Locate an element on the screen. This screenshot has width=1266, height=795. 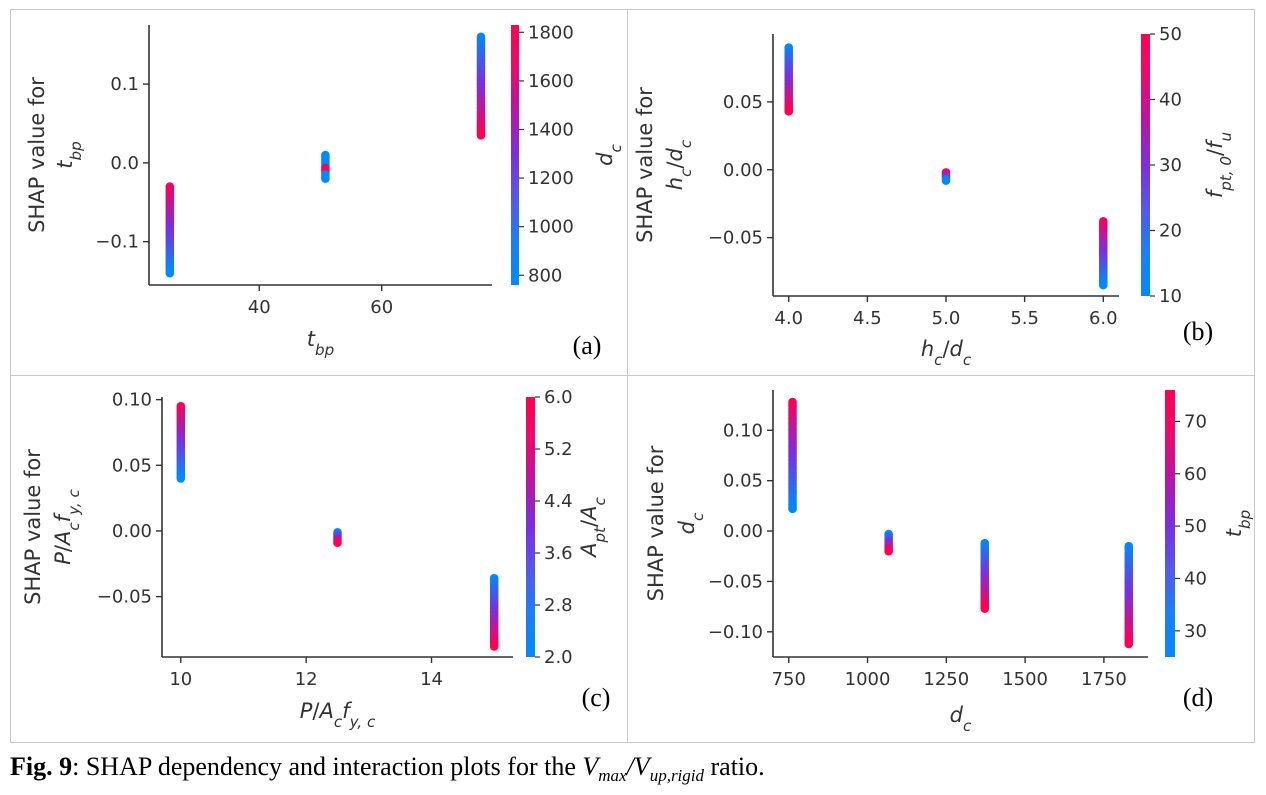
x-tick-label: 5.0 is located at coordinates (946, 318).